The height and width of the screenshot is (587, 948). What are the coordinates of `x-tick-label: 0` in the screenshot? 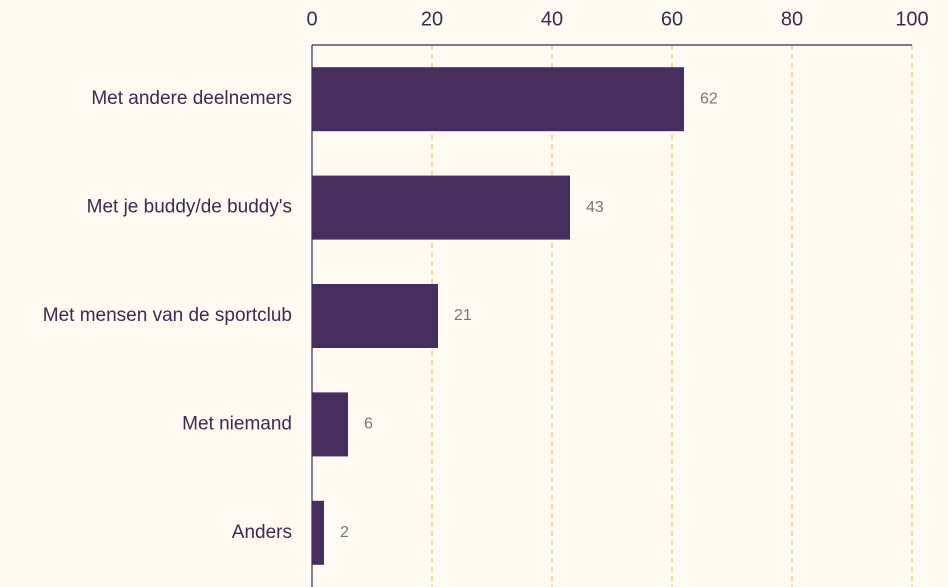 It's located at (311, 19).